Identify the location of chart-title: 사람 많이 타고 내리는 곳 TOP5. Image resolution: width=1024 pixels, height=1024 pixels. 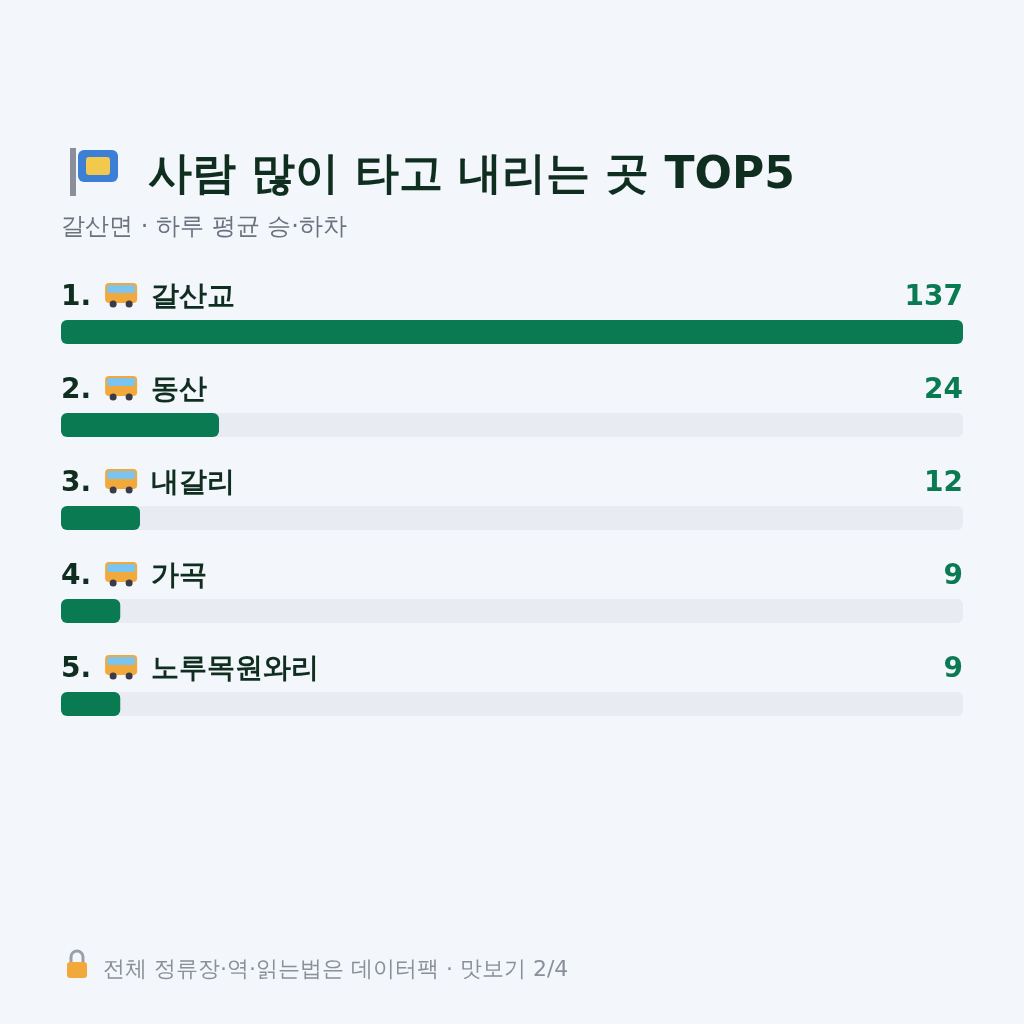
(471, 172).